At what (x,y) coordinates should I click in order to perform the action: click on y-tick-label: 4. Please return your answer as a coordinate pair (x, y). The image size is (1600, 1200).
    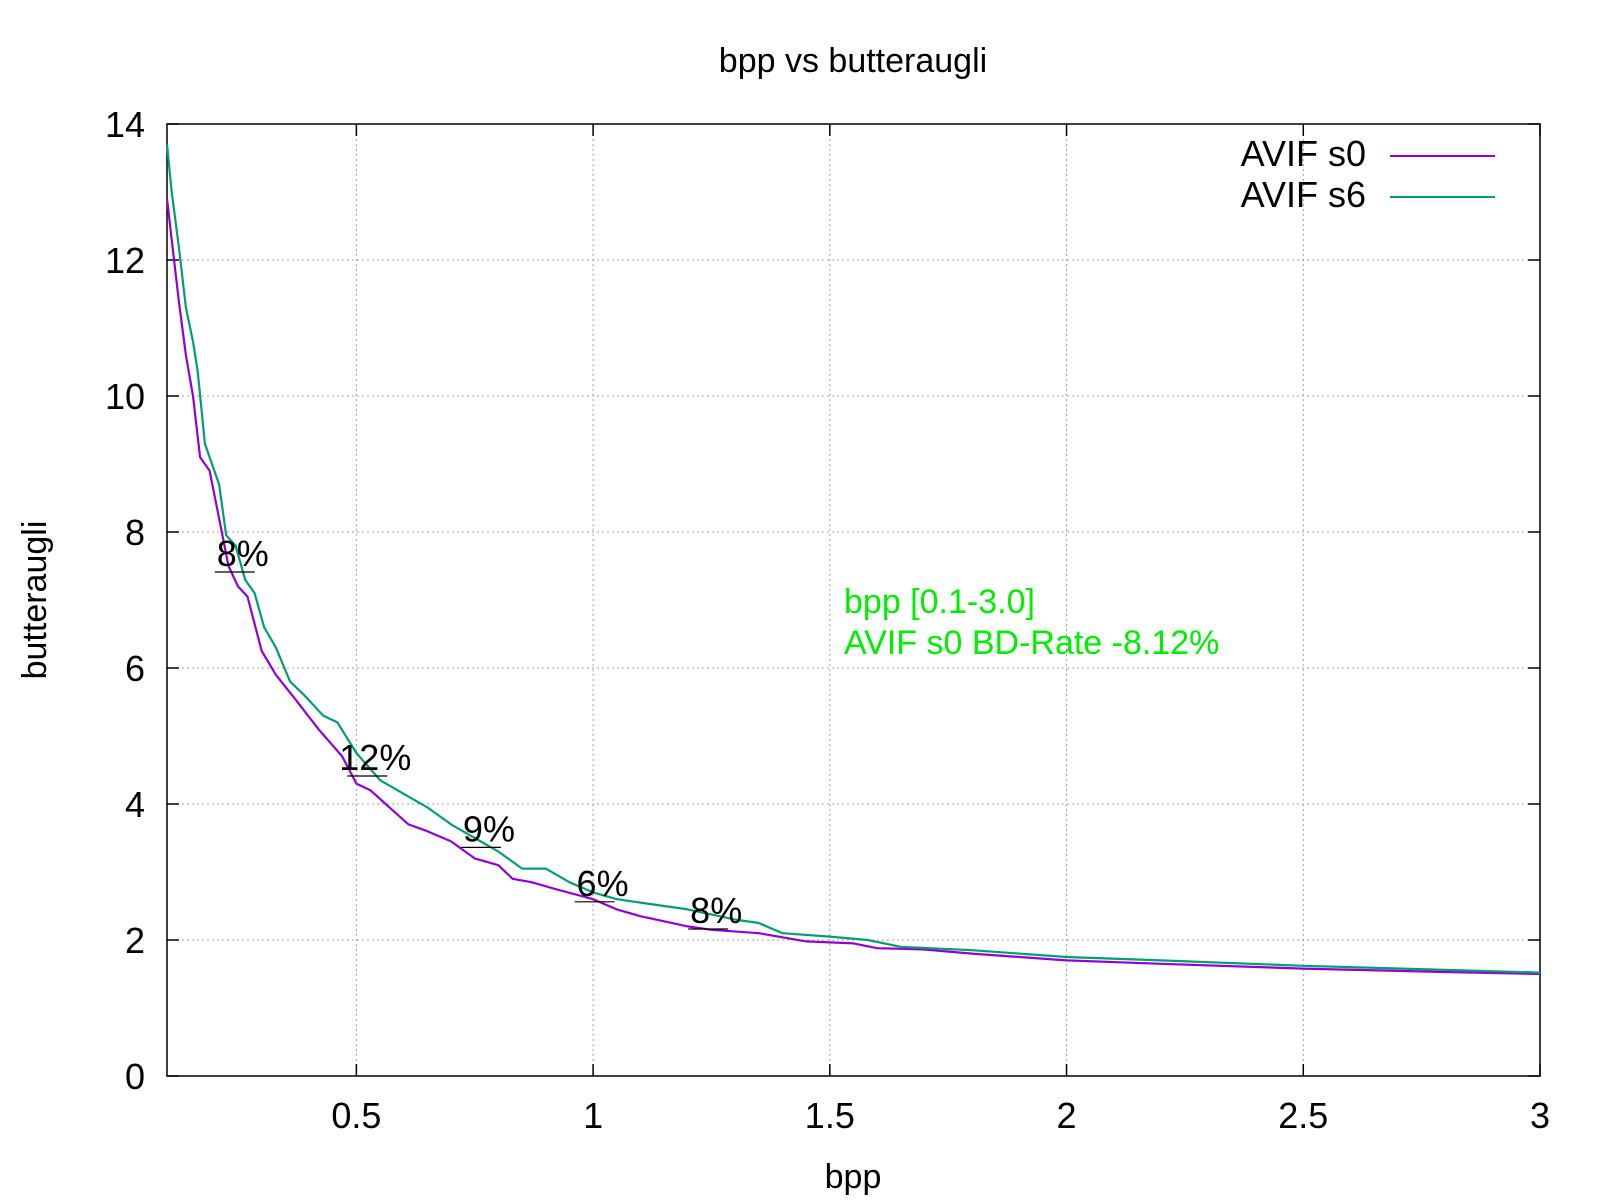
    Looking at the image, I should click on (135, 804).